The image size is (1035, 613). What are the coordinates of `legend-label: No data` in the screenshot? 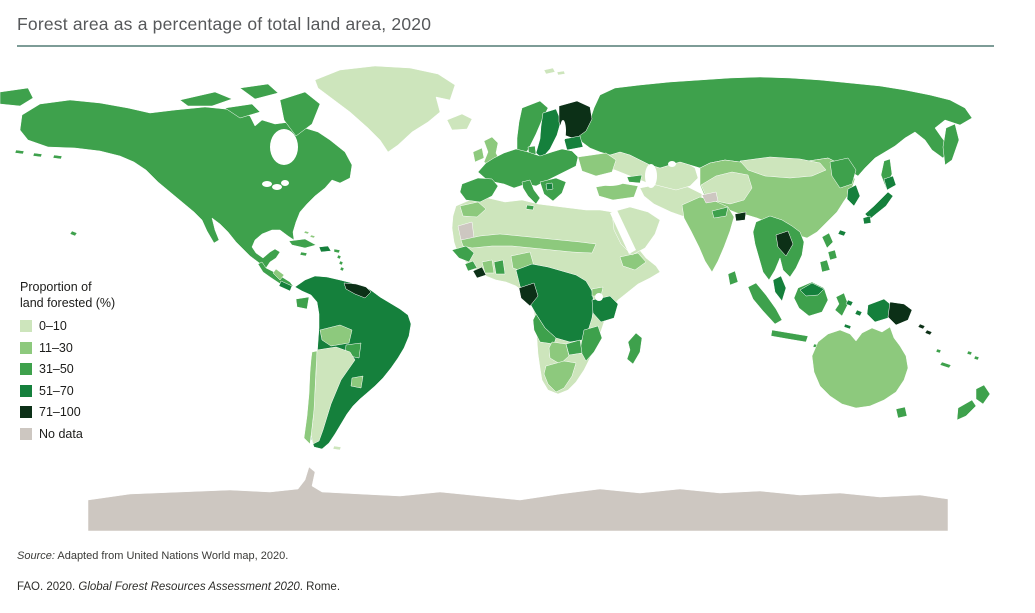 It's located at (61, 433).